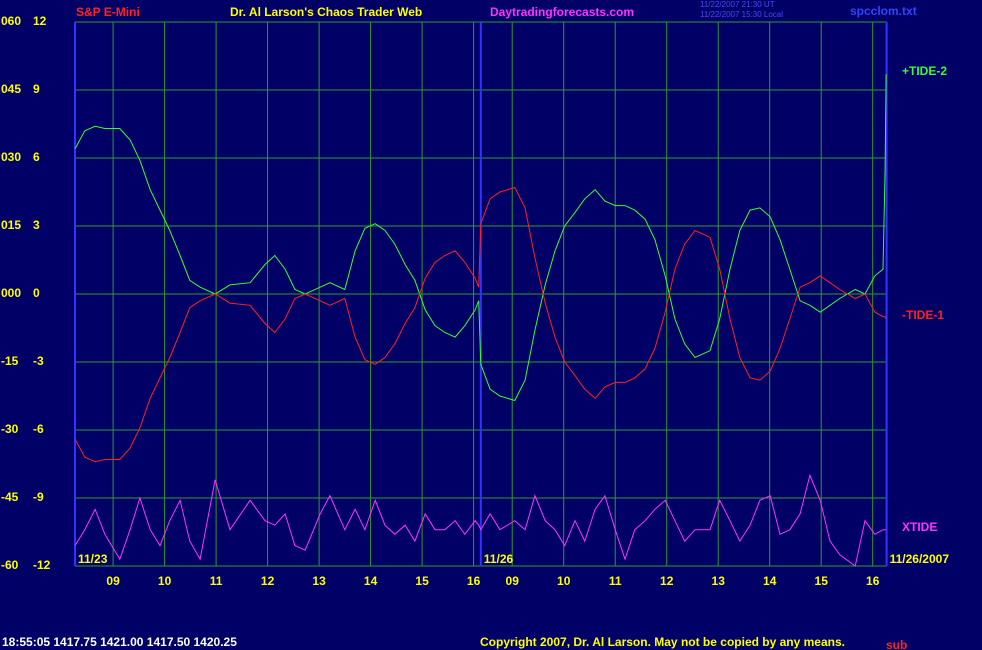 The width and height of the screenshot is (982, 650). Describe the element at coordinates (741, 14) in the screenshot. I see `timestamp: 11/22/2007 15:30 Local` at that location.